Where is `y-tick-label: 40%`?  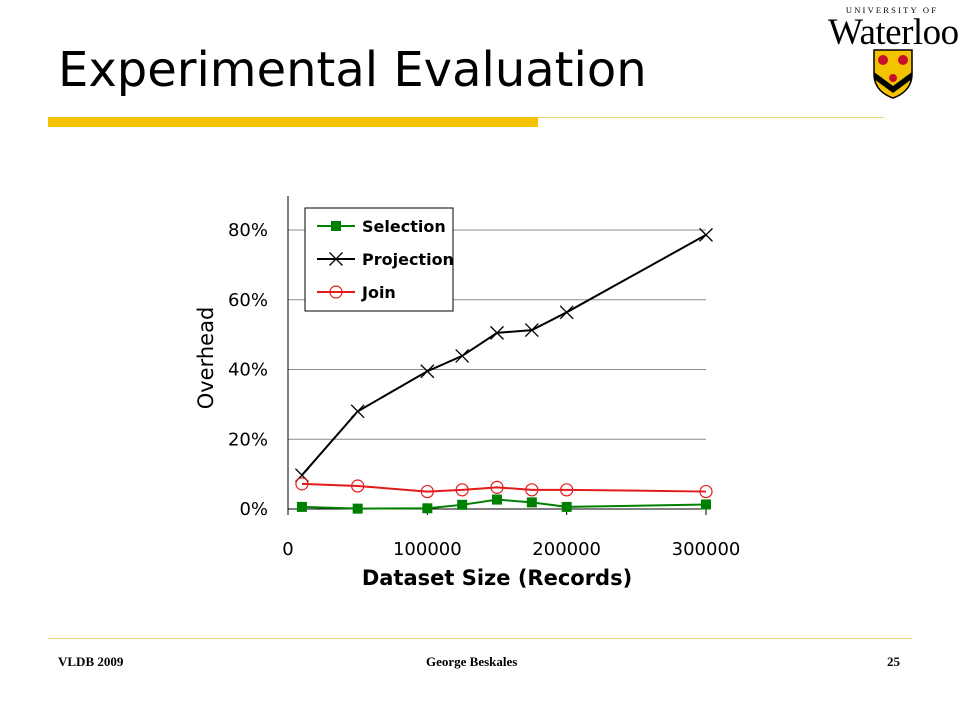
y-tick-label: 40% is located at coordinates (248, 370).